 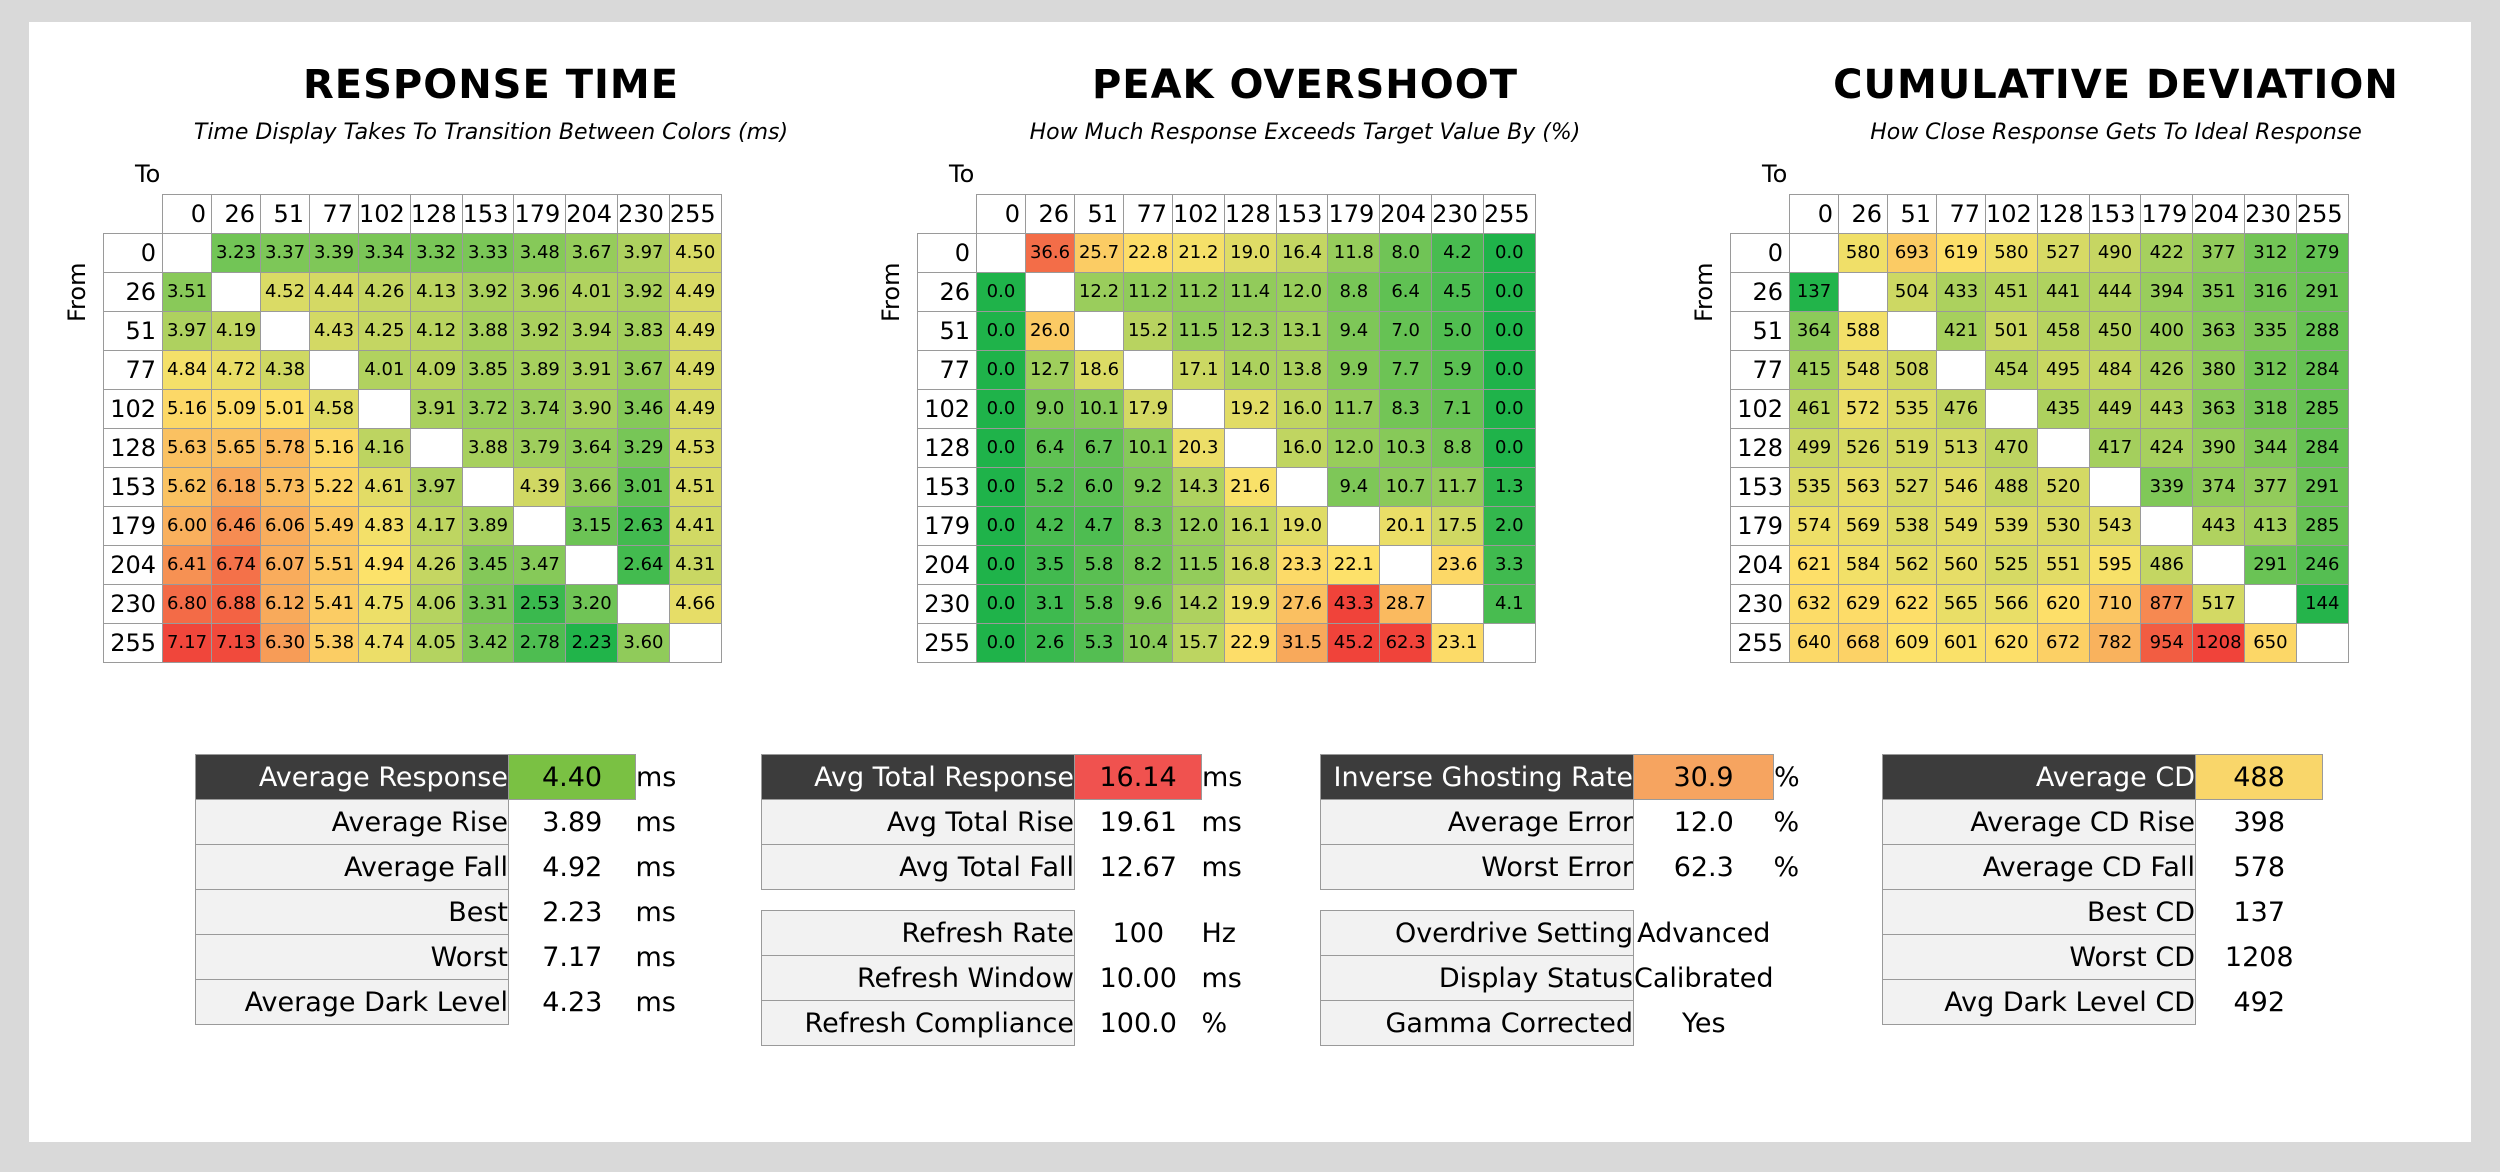 I want to click on row-header: 26, so click(x=1760, y=292).